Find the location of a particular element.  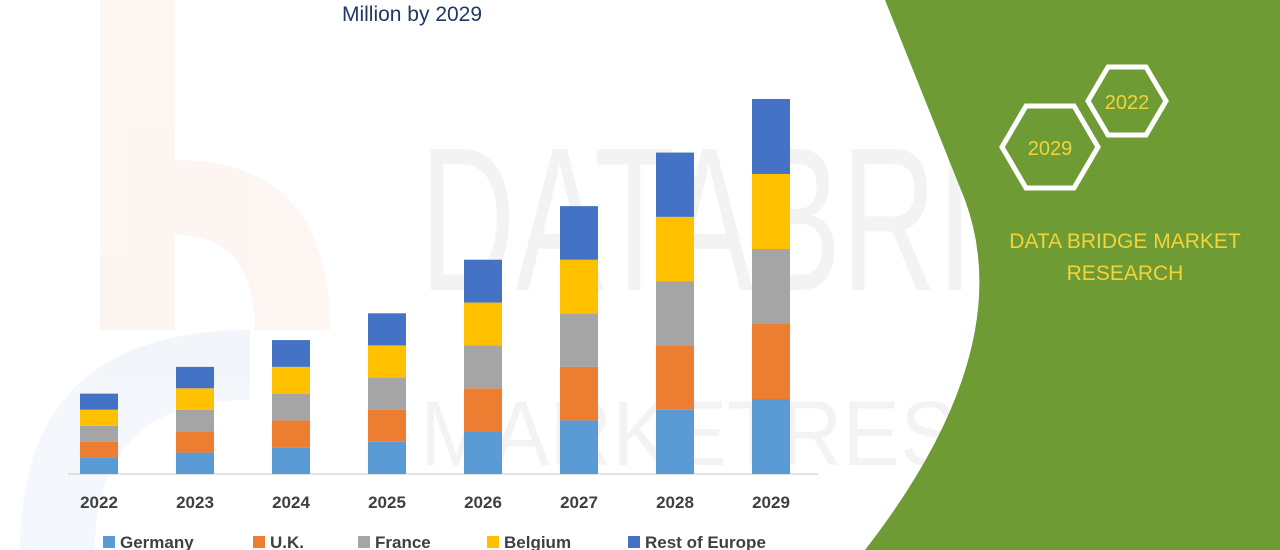

bar-segment-2023-u-k- is located at coordinates (195, 442).